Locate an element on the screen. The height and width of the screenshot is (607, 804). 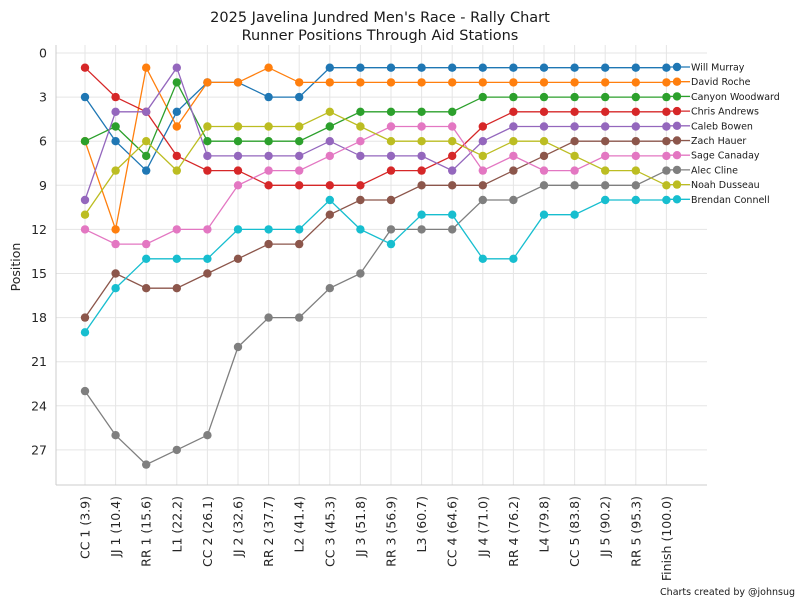
legend-item-david-roche: David Roche is located at coordinates (707, 82).